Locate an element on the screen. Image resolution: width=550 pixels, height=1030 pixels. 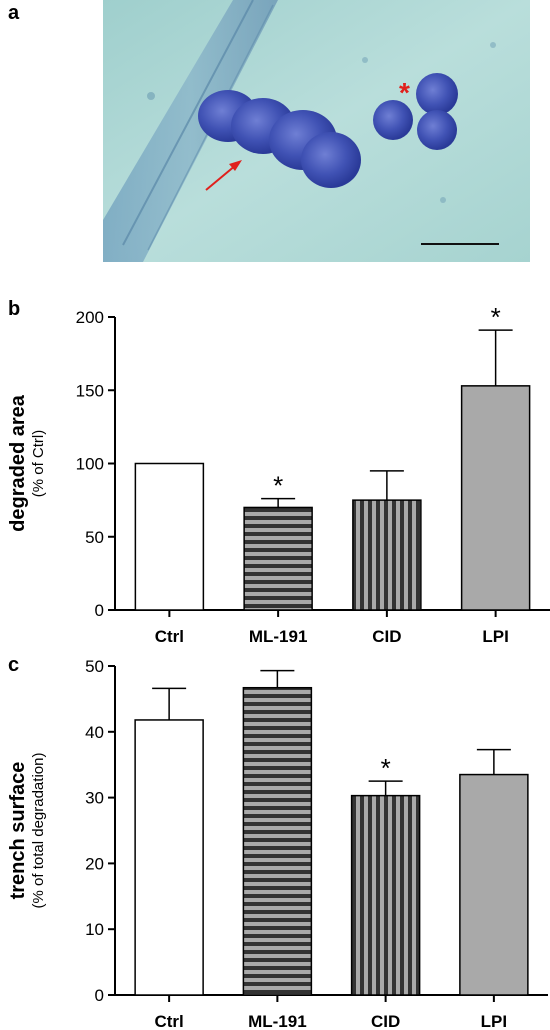
red-arrow-icon is located at coordinates (223, 175).